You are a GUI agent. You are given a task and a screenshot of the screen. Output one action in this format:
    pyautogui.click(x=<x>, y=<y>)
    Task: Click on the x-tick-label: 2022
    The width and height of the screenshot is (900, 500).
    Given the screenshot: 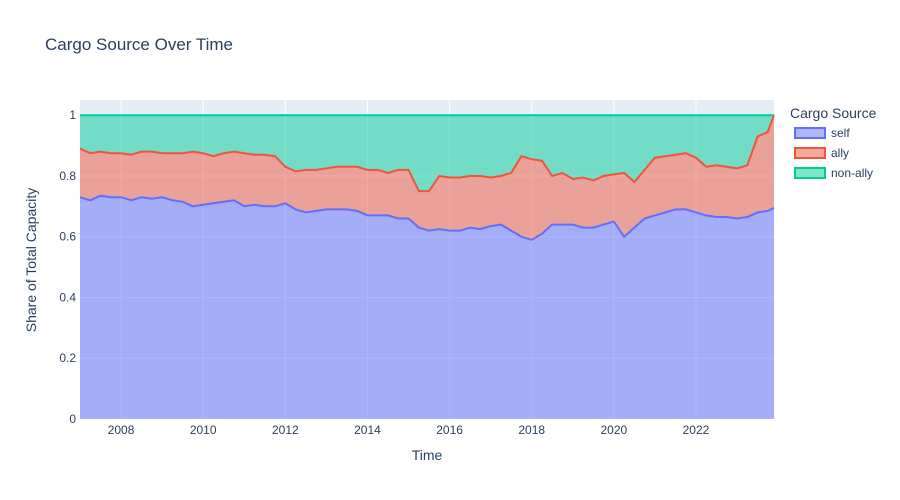 What is the action you would take?
    pyautogui.click(x=696, y=430)
    